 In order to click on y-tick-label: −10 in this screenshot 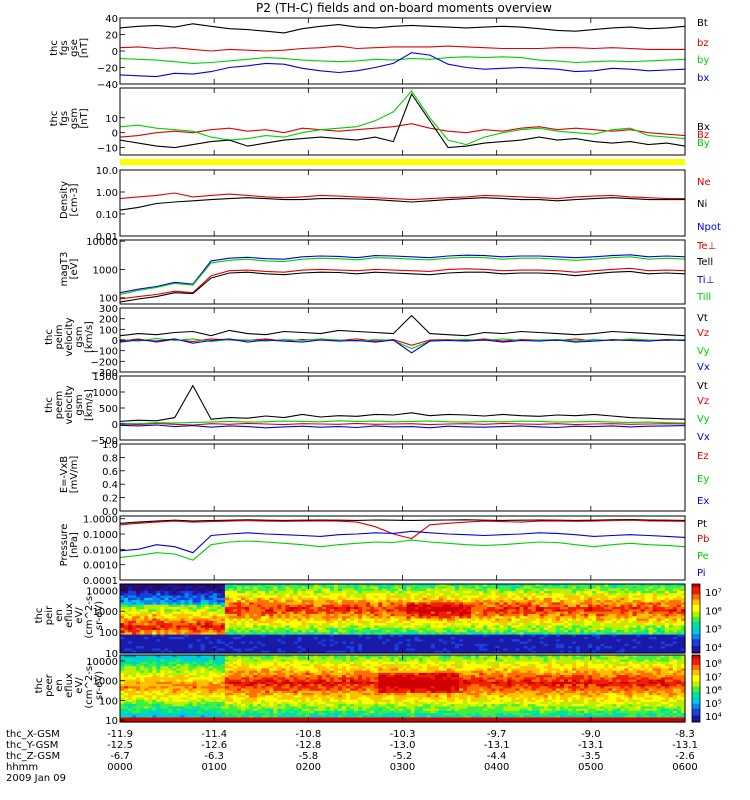, I will do `click(107, 149)`.